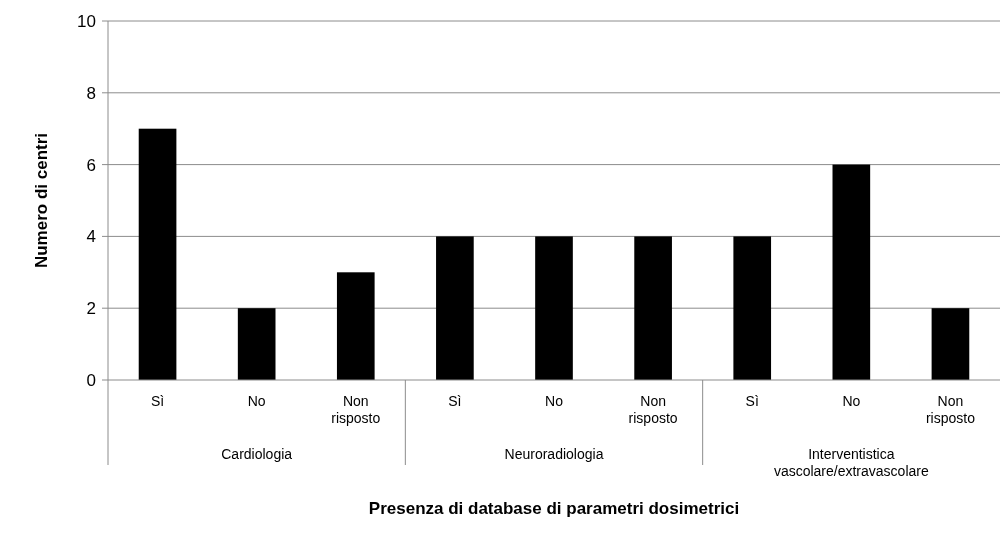 The image size is (1006, 537). Describe the element at coordinates (86, 21) in the screenshot. I see `y-tick-label: 10` at that location.